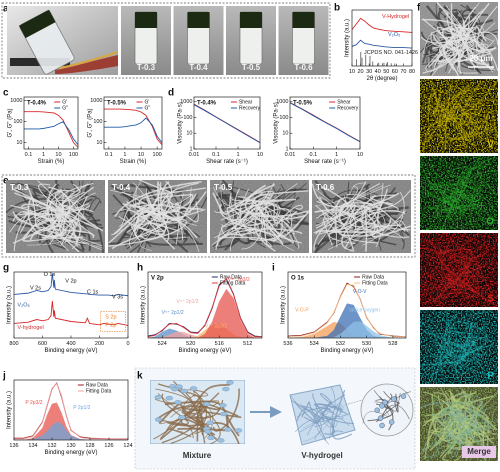  What do you see at coordinates (147, 108) in the screenshot?
I see `legend-label: G''` at bounding box center [147, 108].